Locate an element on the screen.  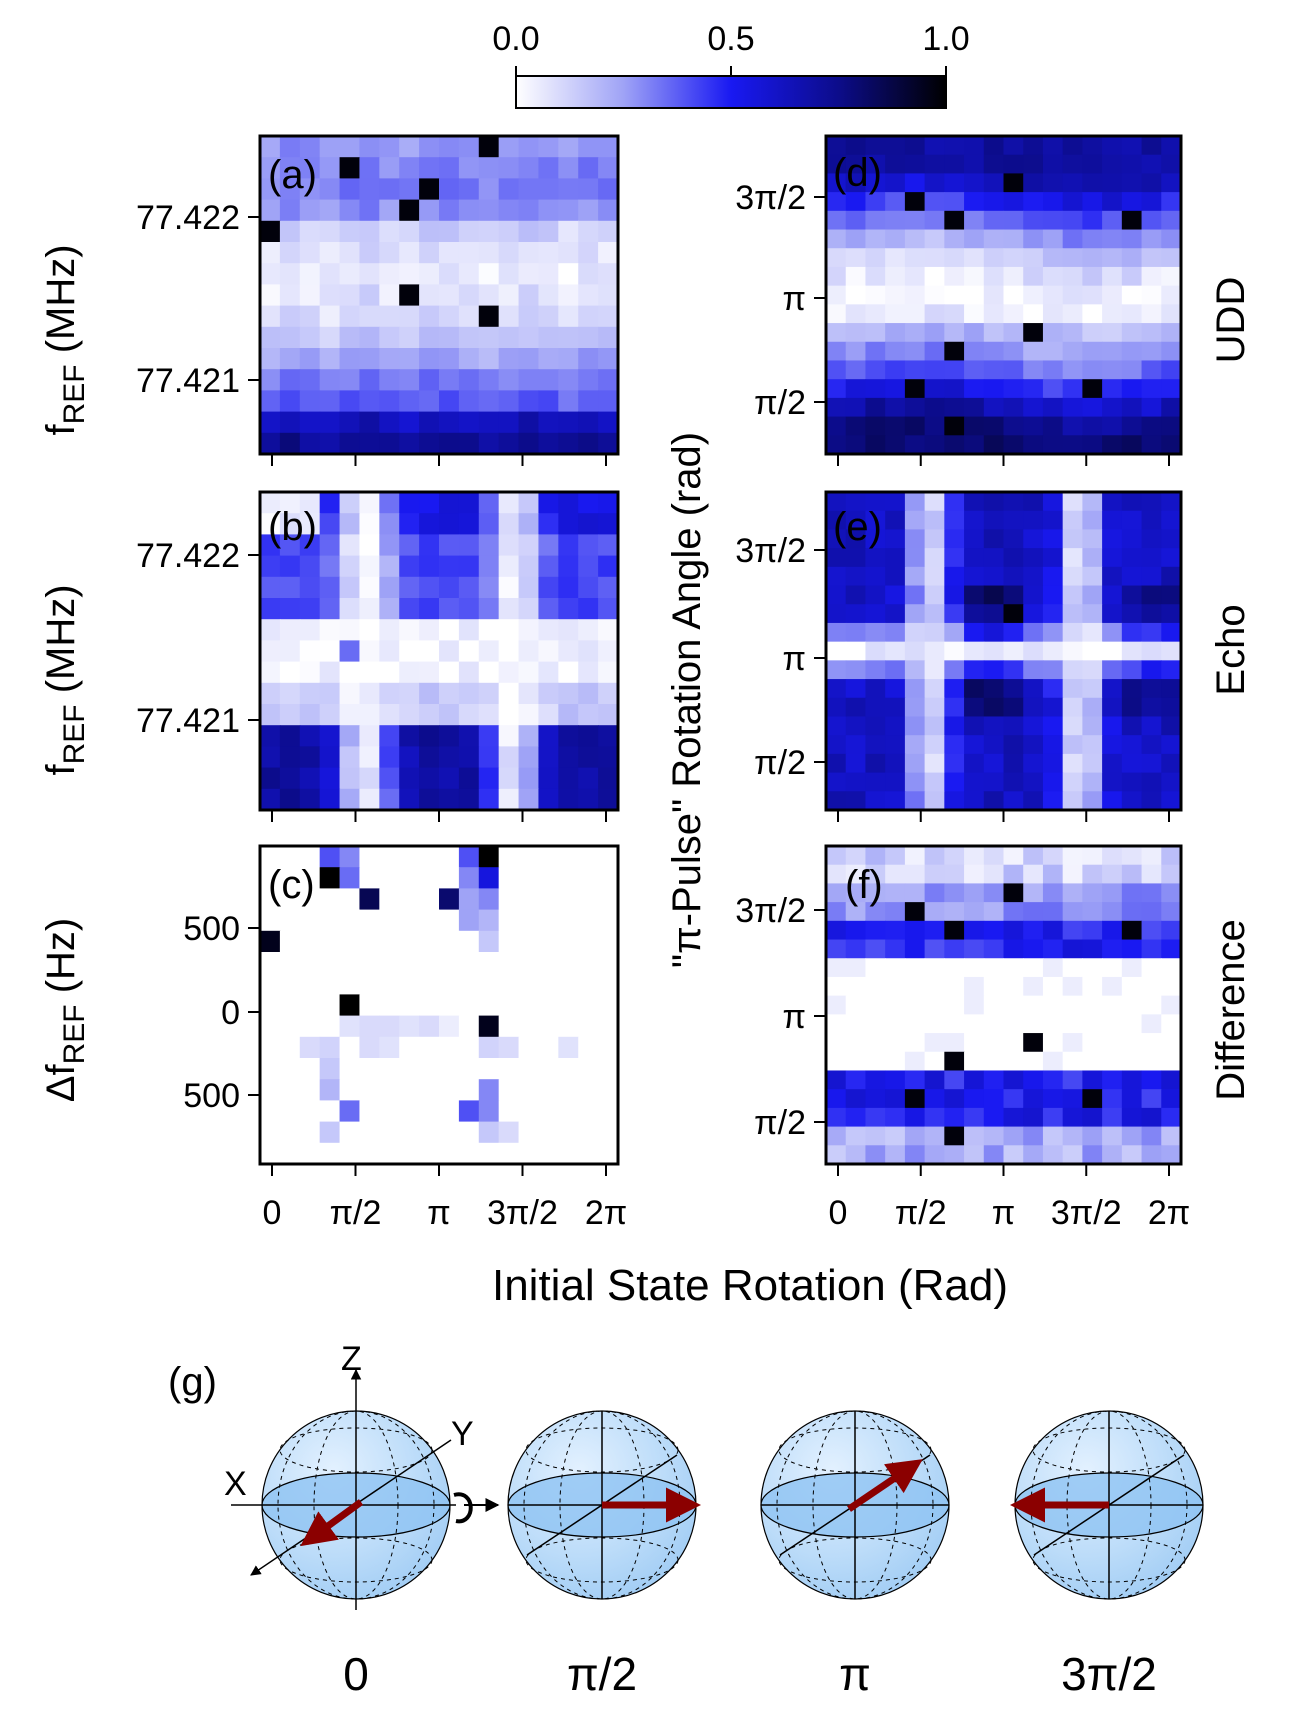
axis-label-x: X is located at coordinates (235, 1484).